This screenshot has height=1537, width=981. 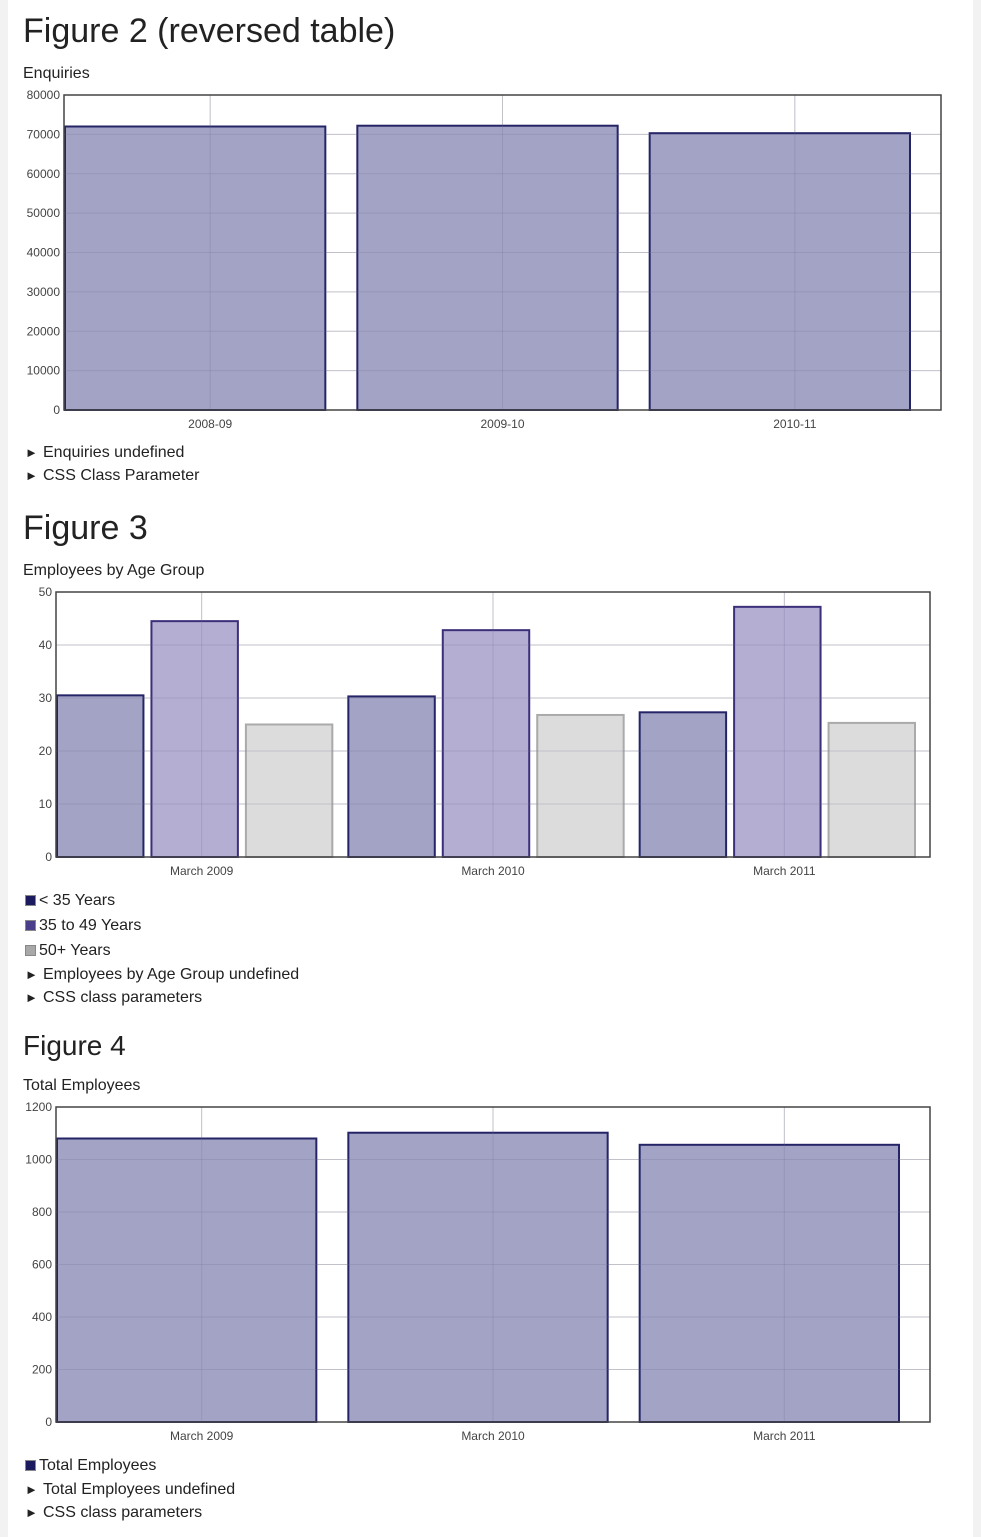 I want to click on y-tick-label: 40, so click(x=46, y=645).